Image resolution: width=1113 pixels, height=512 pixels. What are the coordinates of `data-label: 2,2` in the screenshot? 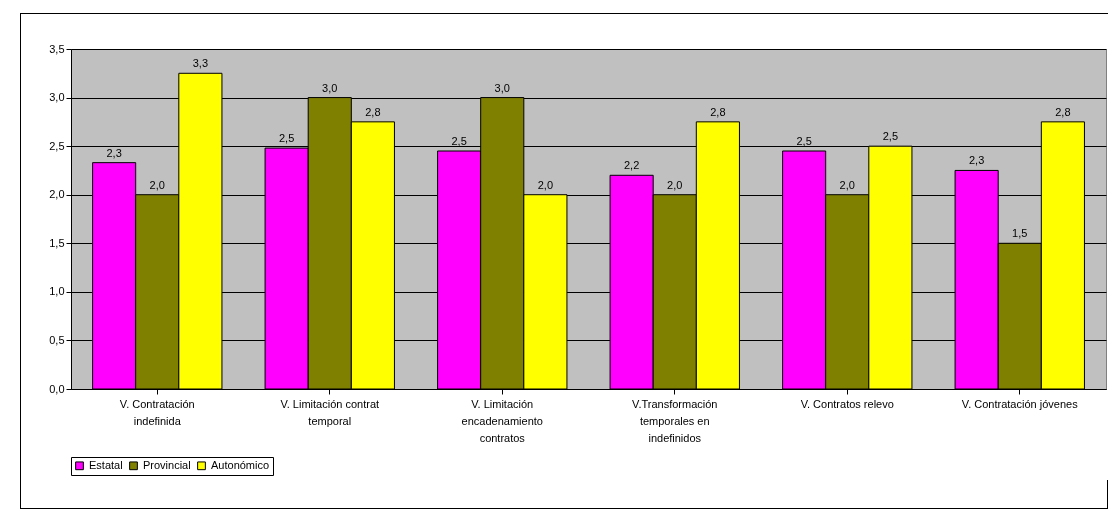 It's located at (631, 165).